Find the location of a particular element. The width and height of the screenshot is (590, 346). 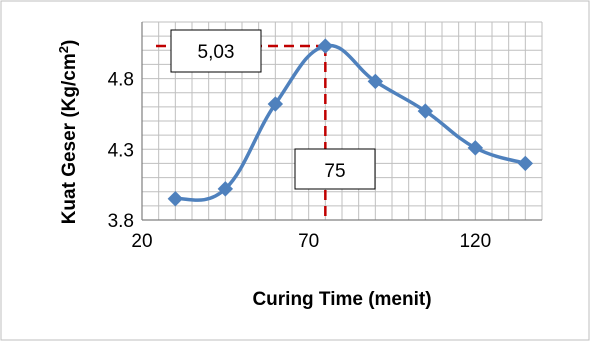

peak-value-label: 5,03 is located at coordinates (216, 52).